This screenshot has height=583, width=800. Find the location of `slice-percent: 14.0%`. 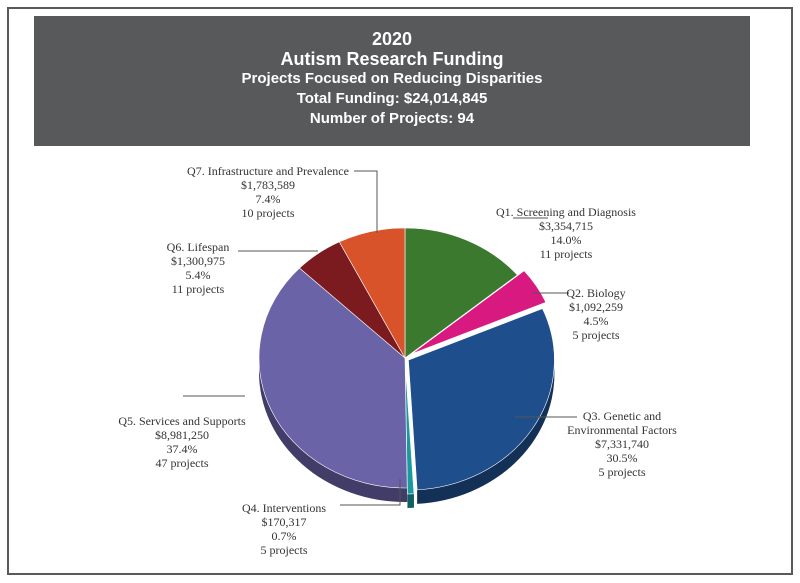

slice-percent: 14.0% is located at coordinates (566, 240).